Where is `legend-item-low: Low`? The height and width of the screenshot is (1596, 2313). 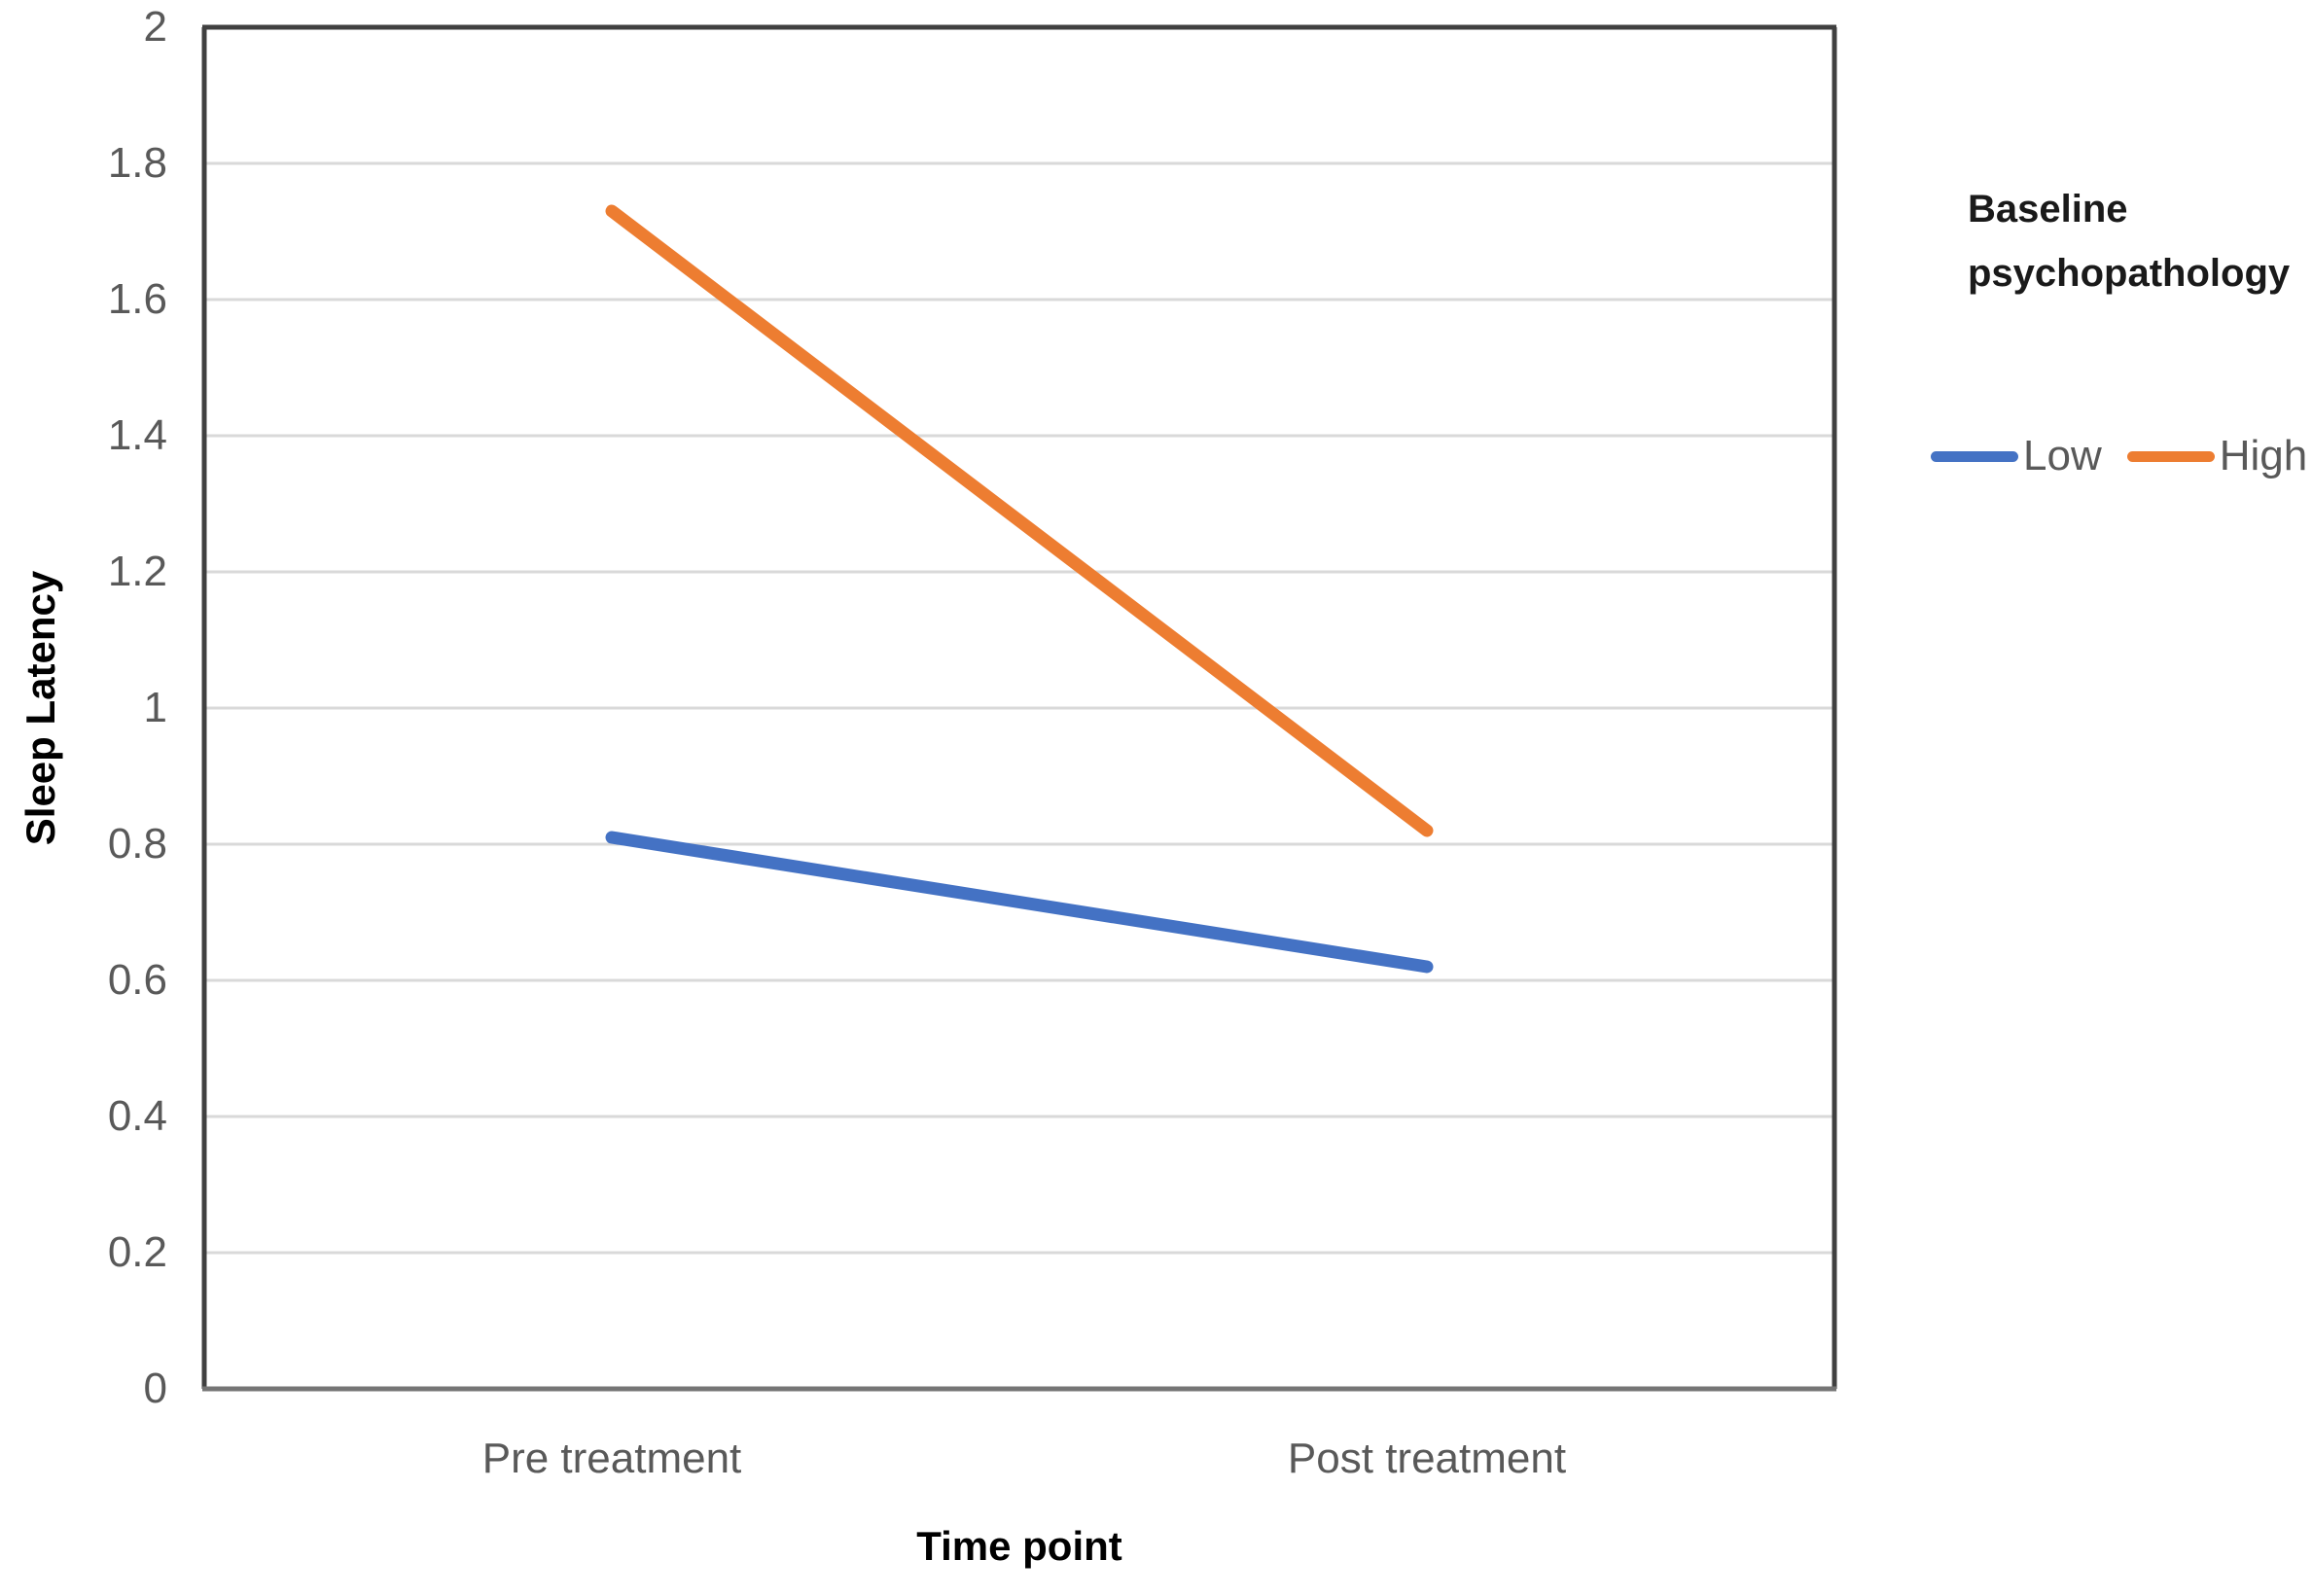 legend-item-low: Low is located at coordinates (2016, 456).